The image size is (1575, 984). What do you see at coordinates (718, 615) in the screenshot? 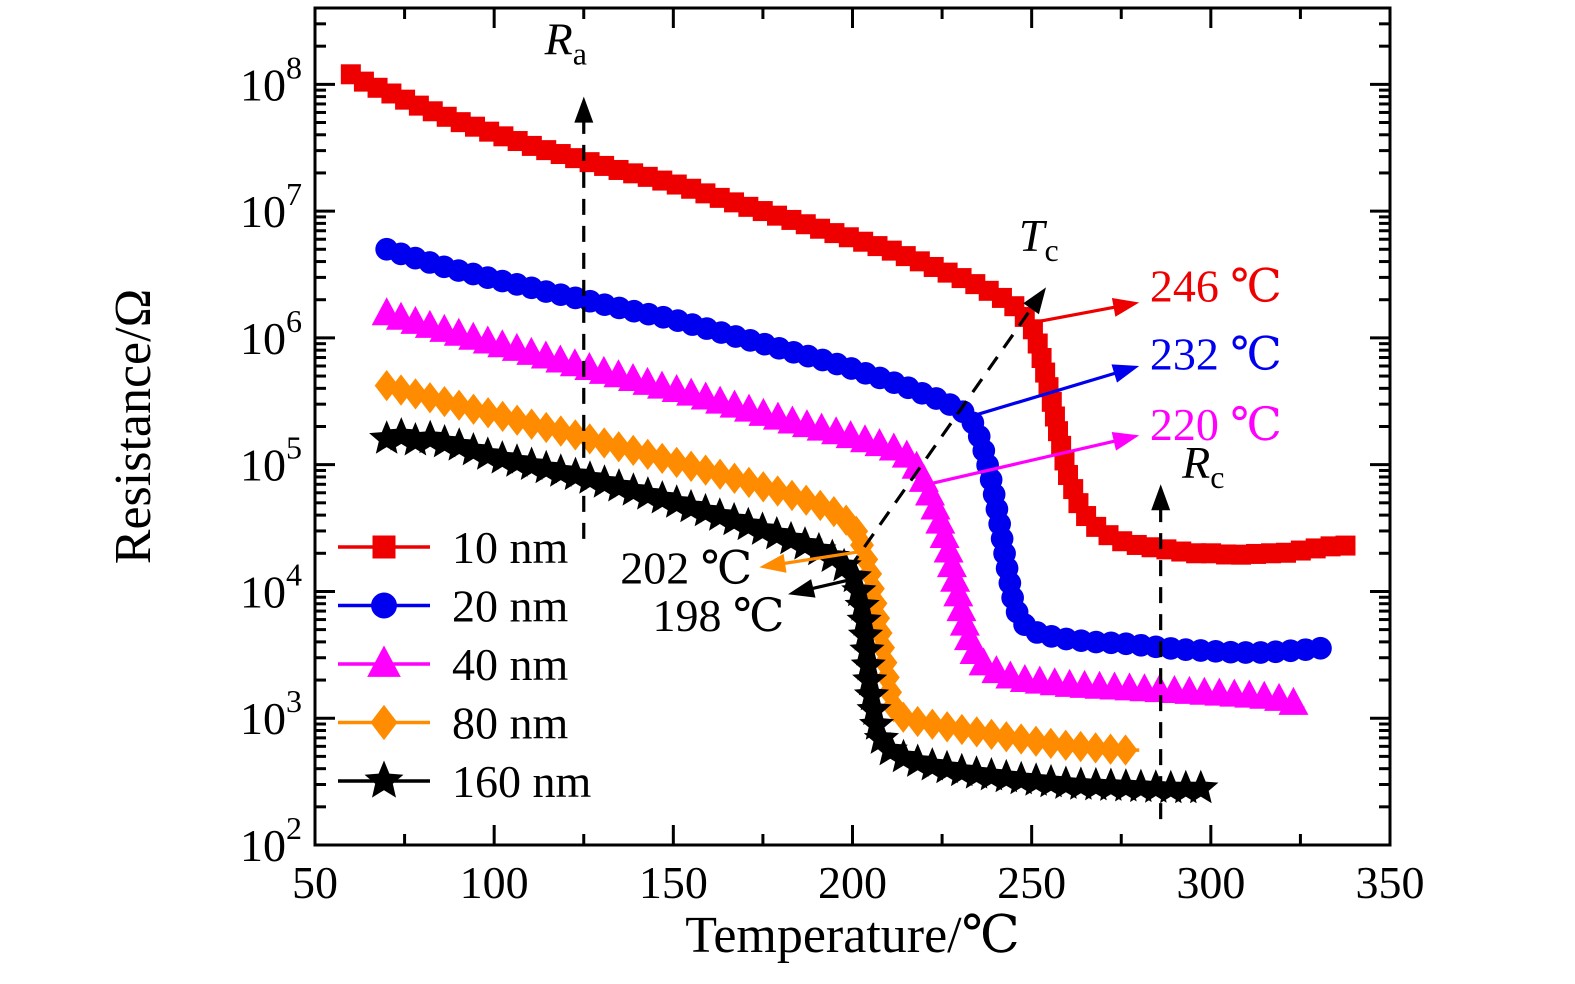
I see `annotation-label-t198-label: 198 ℃` at bounding box center [718, 615].